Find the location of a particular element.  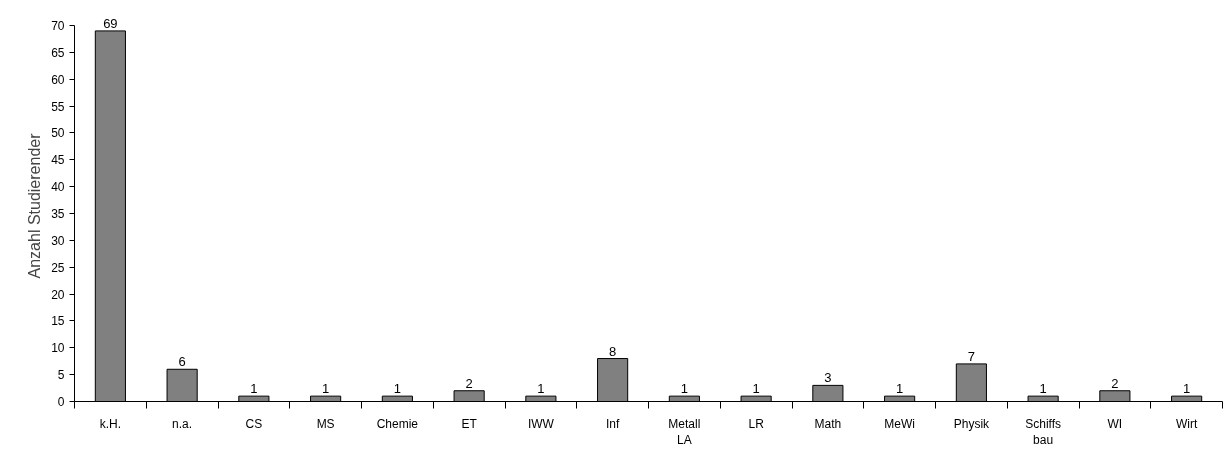

y-axis-title: Anzahl Studierender is located at coordinates (35, 205).